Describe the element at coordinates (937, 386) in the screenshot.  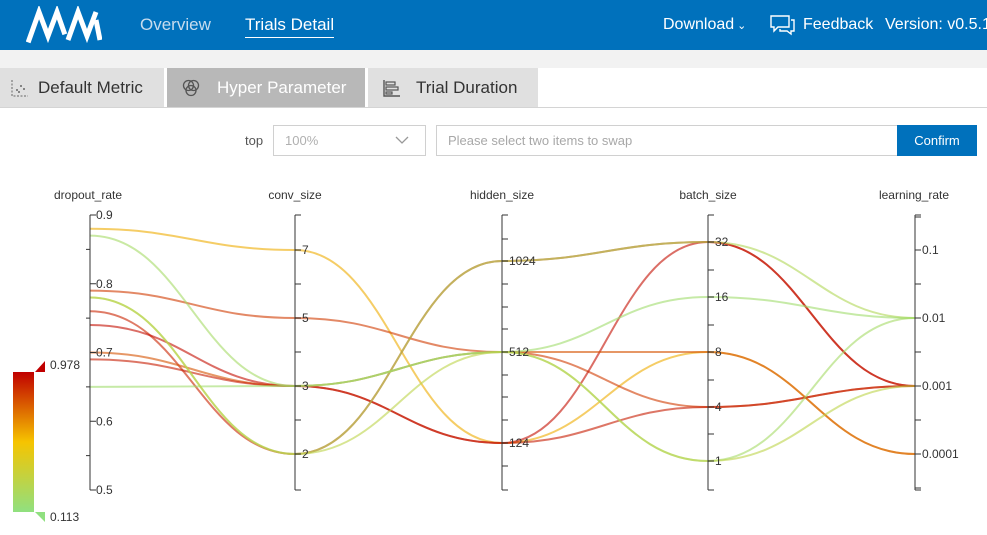
I see `tick-label: 0.001` at that location.